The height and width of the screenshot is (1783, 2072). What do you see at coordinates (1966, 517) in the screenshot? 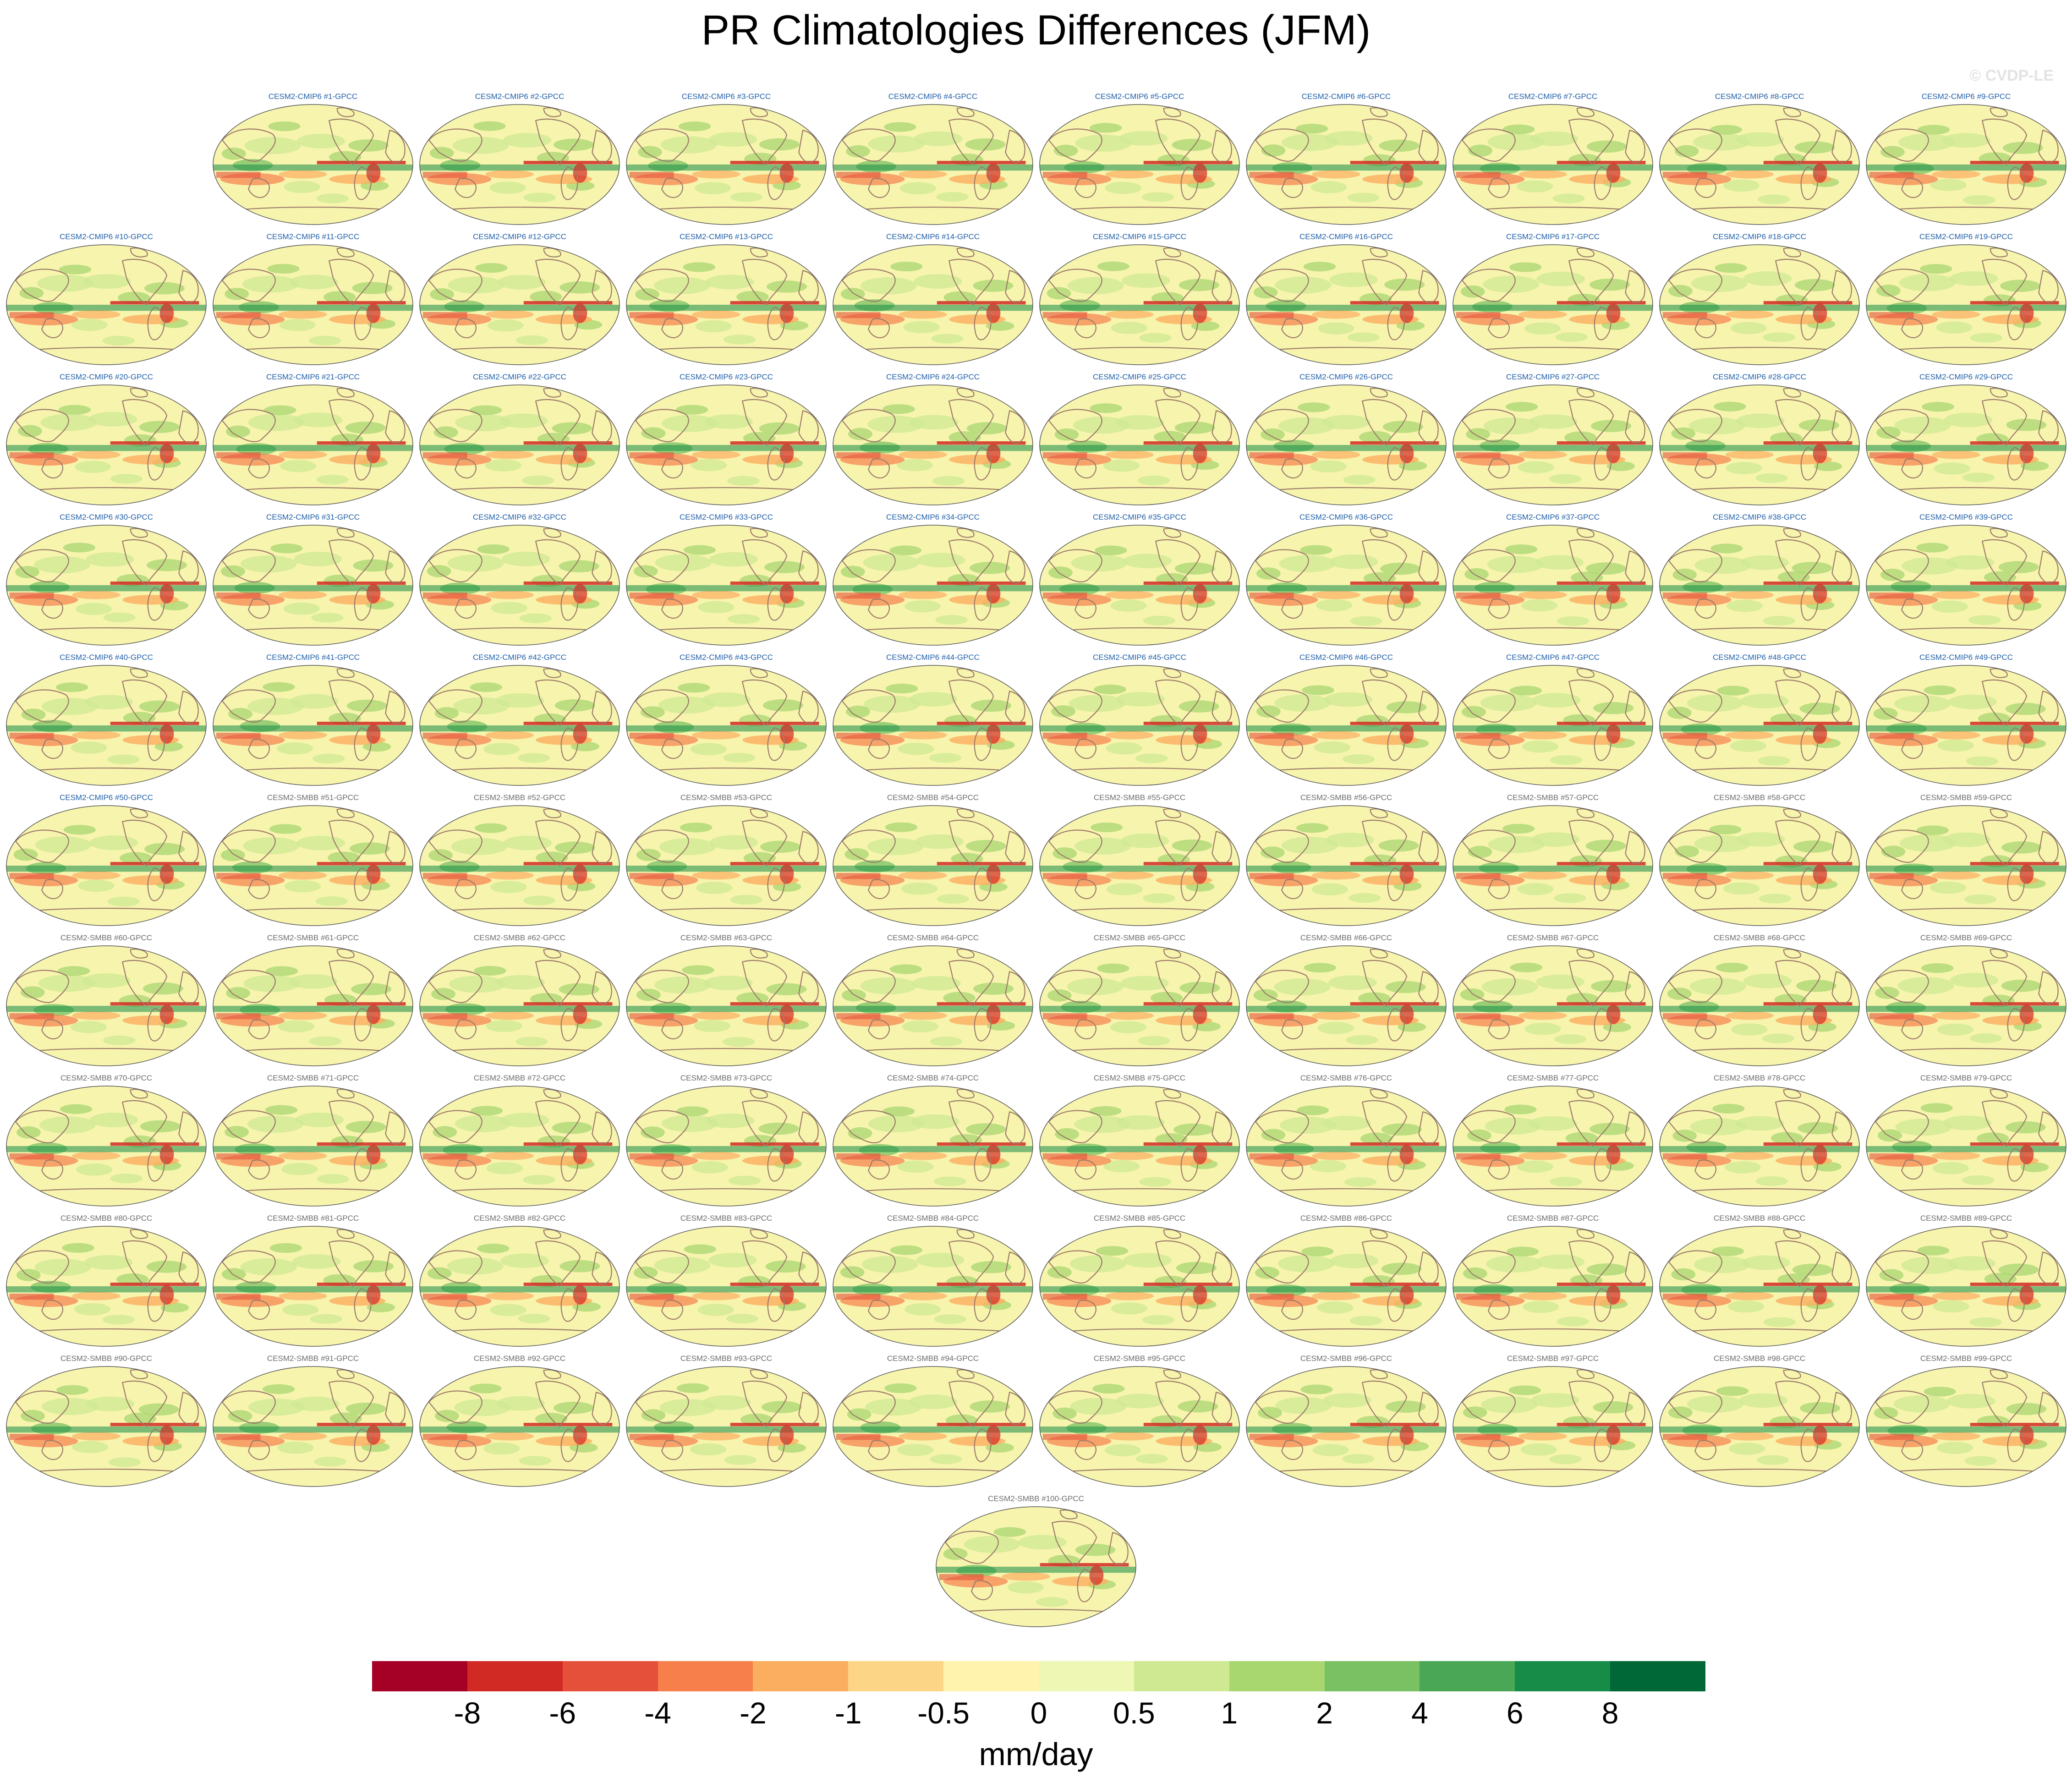
I see `panel-title: CESM2-CMIP6 #39-GPCC` at bounding box center [1966, 517].